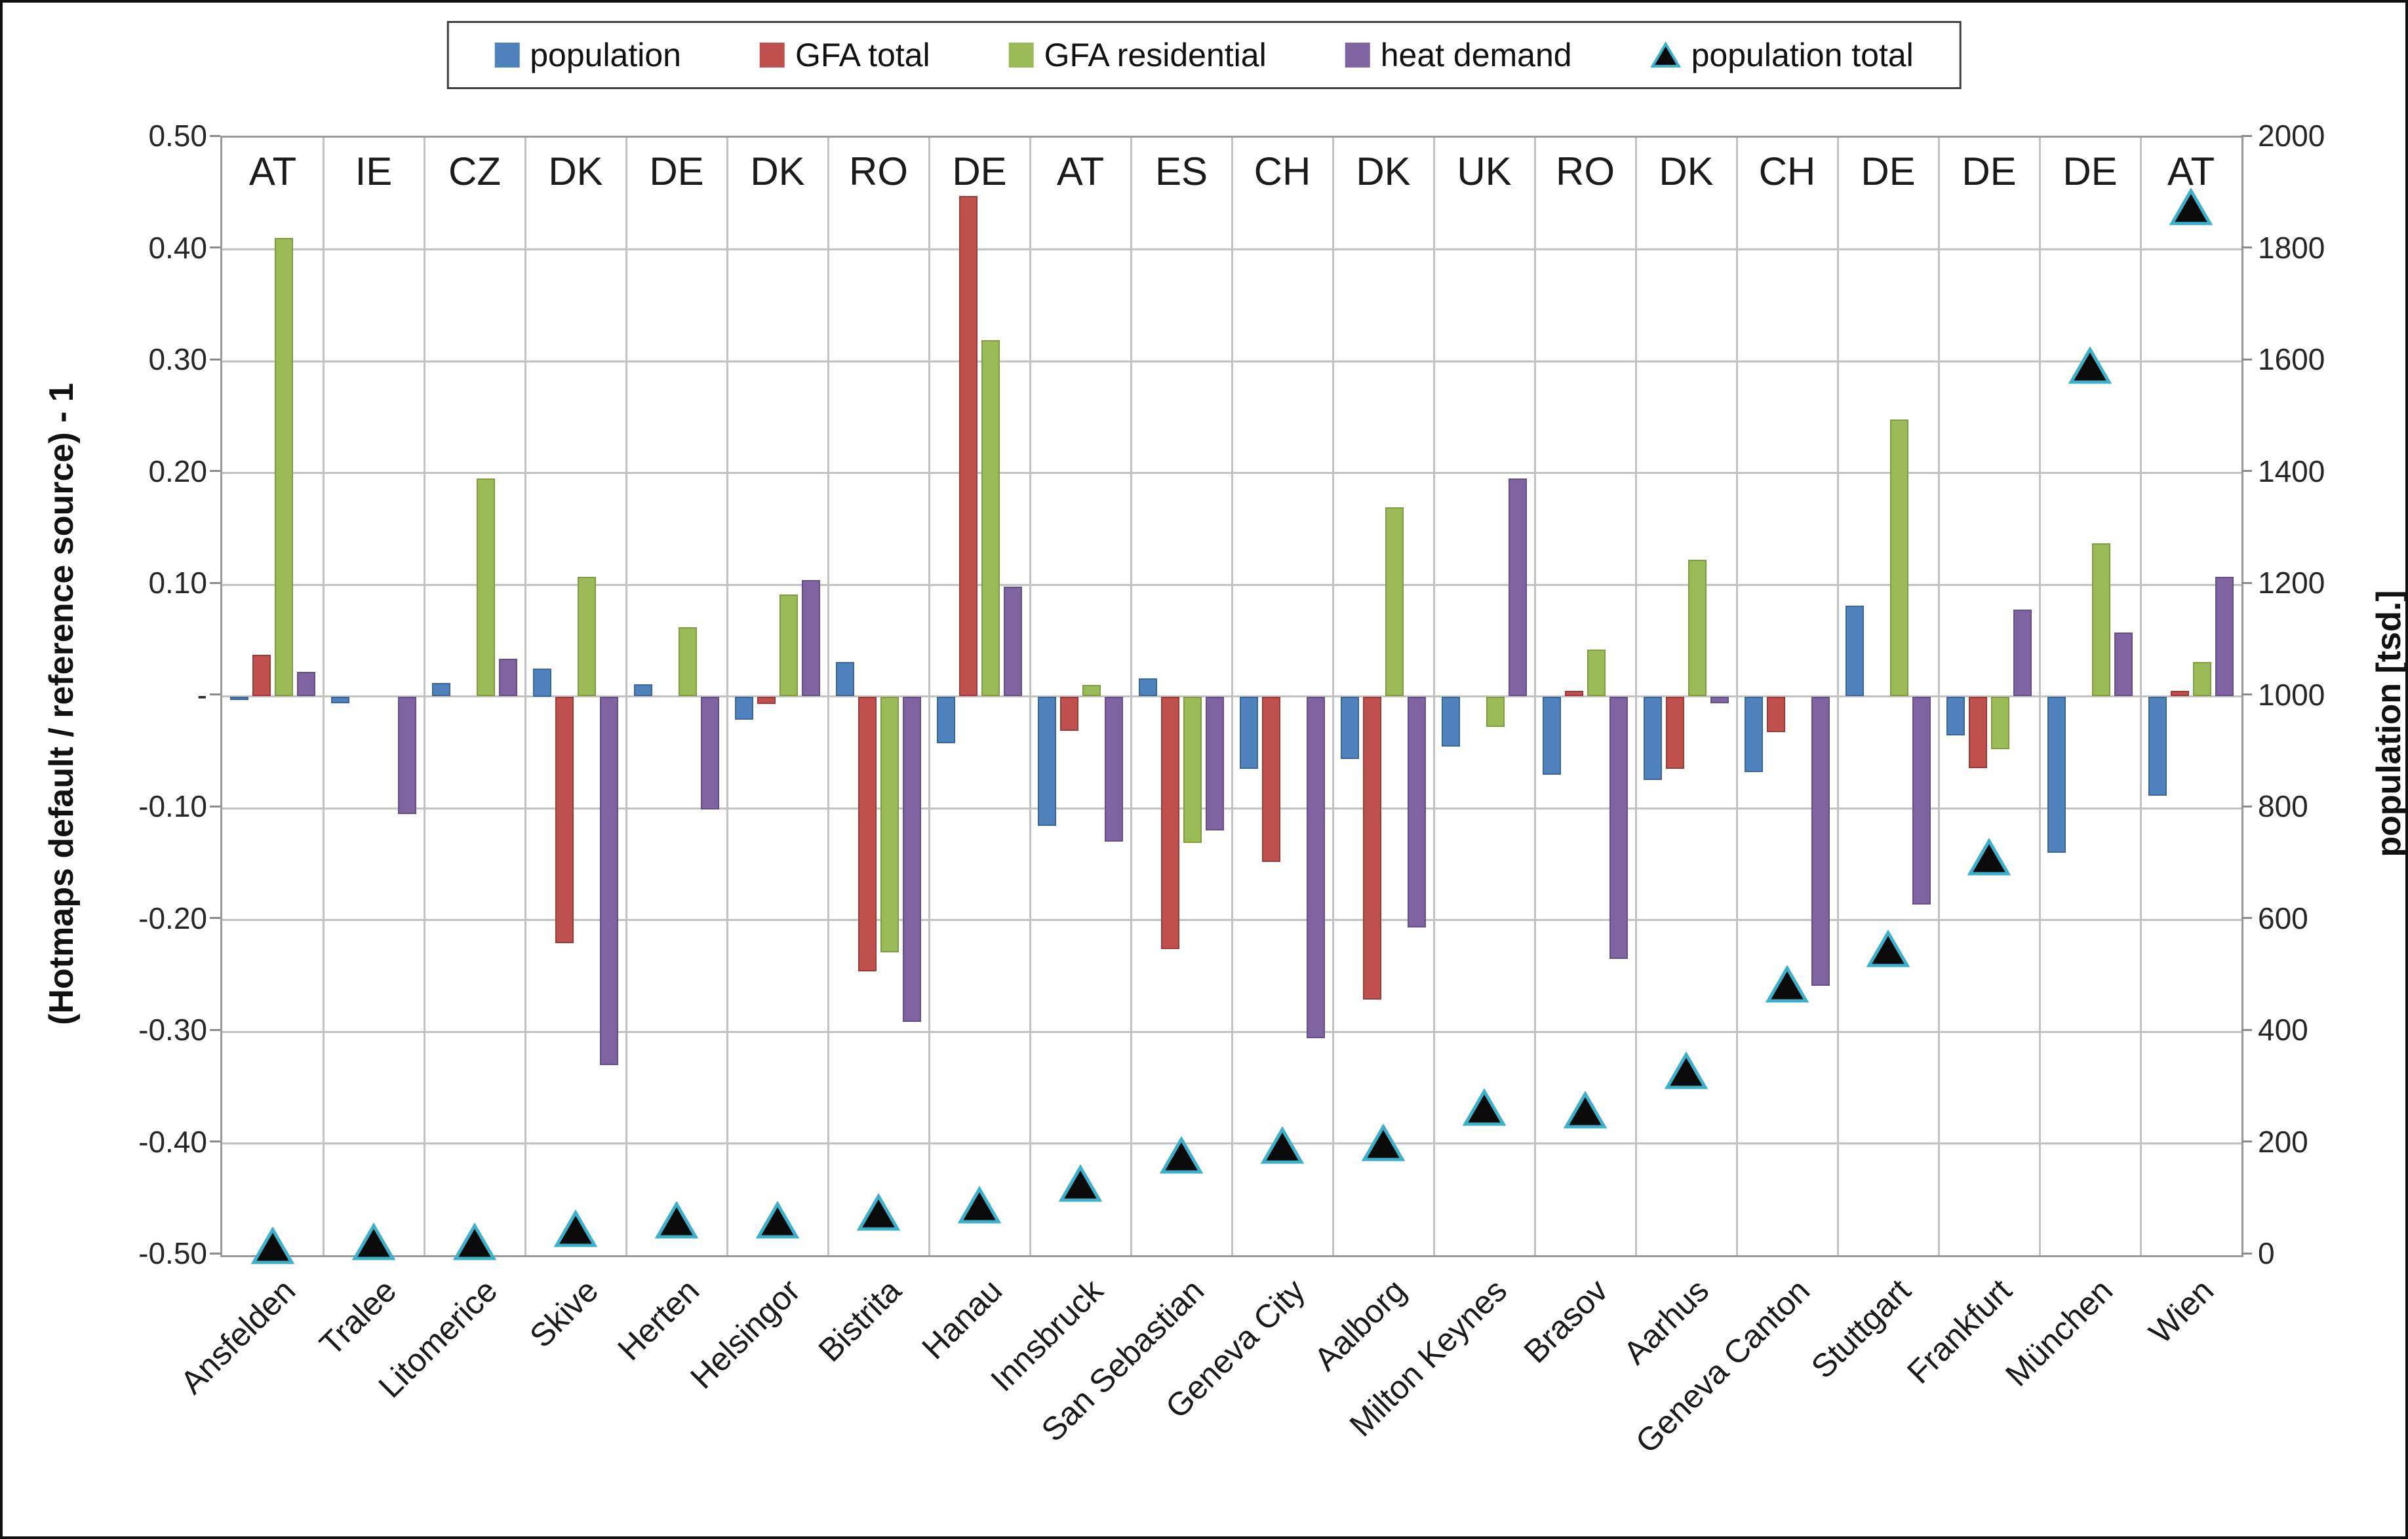  What do you see at coordinates (1820, 841) in the screenshot?
I see `bar-heat-demand-Geneva-Canton` at bounding box center [1820, 841].